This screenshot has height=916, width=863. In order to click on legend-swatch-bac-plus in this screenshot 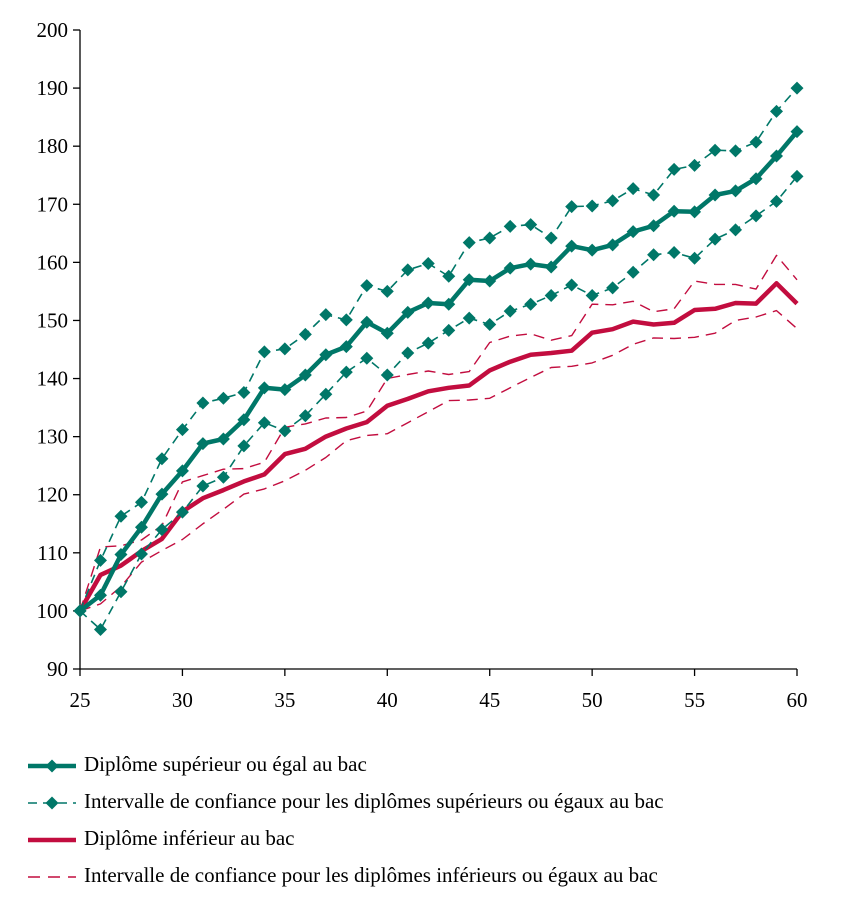, I will do `click(52, 766)`.